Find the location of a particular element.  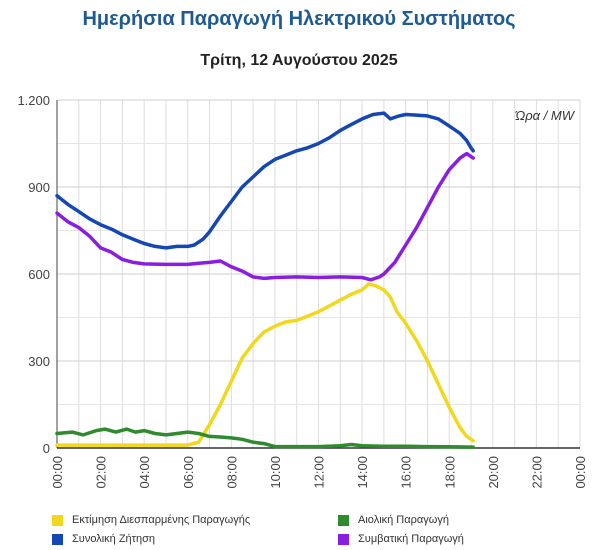

x-tick-label: 12:00 is located at coordinates (319, 472).